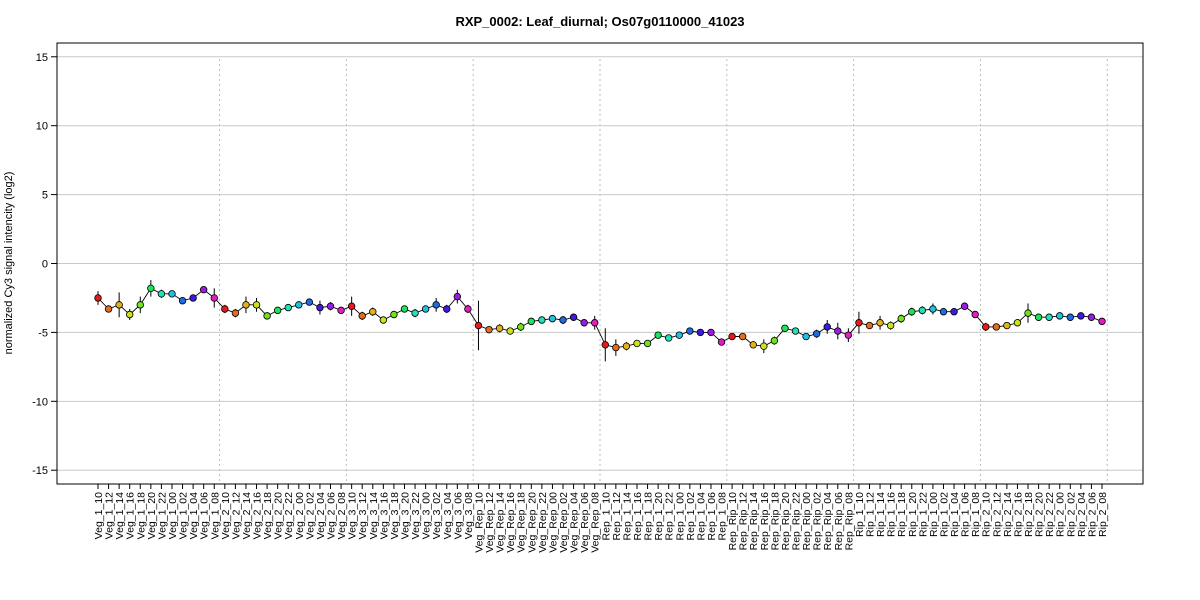  I want to click on x-tick-label-30: Veg_3_22, so click(416, 515).